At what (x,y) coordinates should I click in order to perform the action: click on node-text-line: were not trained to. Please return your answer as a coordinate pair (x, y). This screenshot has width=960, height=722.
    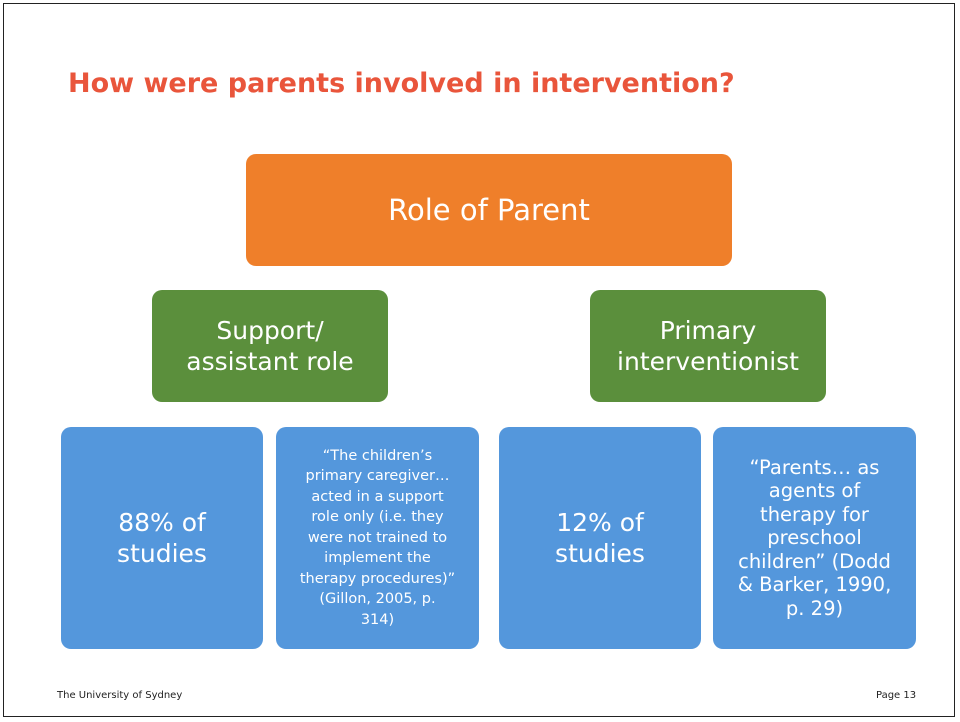
    Looking at the image, I should click on (377, 537).